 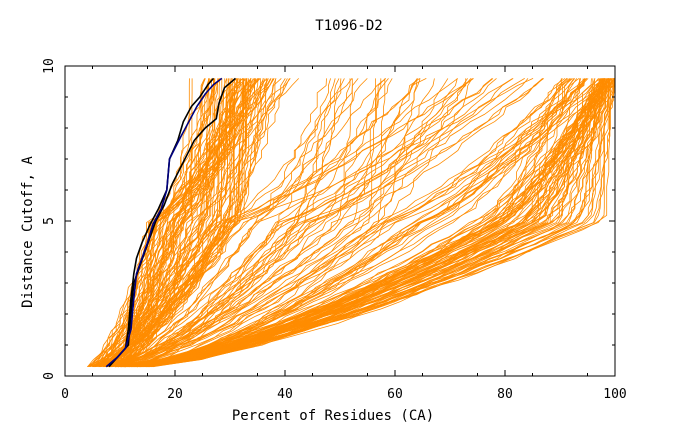 What do you see at coordinates (348, 26) in the screenshot?
I see `chart-title: T1096-D2` at bounding box center [348, 26].